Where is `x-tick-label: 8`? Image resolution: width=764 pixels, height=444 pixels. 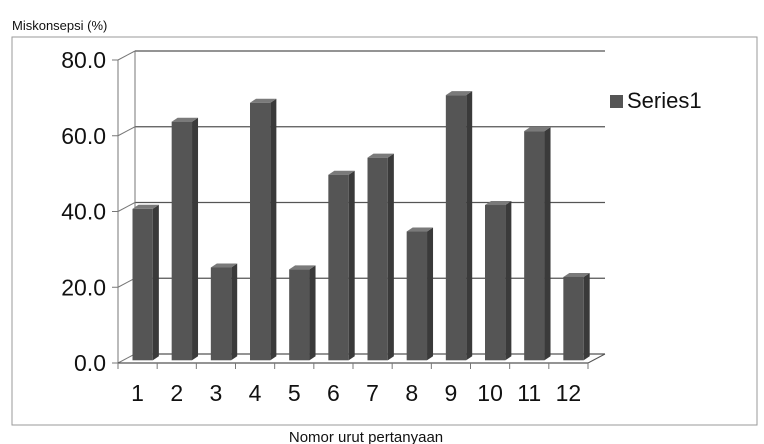 x-tick-label: 8 is located at coordinates (411, 393).